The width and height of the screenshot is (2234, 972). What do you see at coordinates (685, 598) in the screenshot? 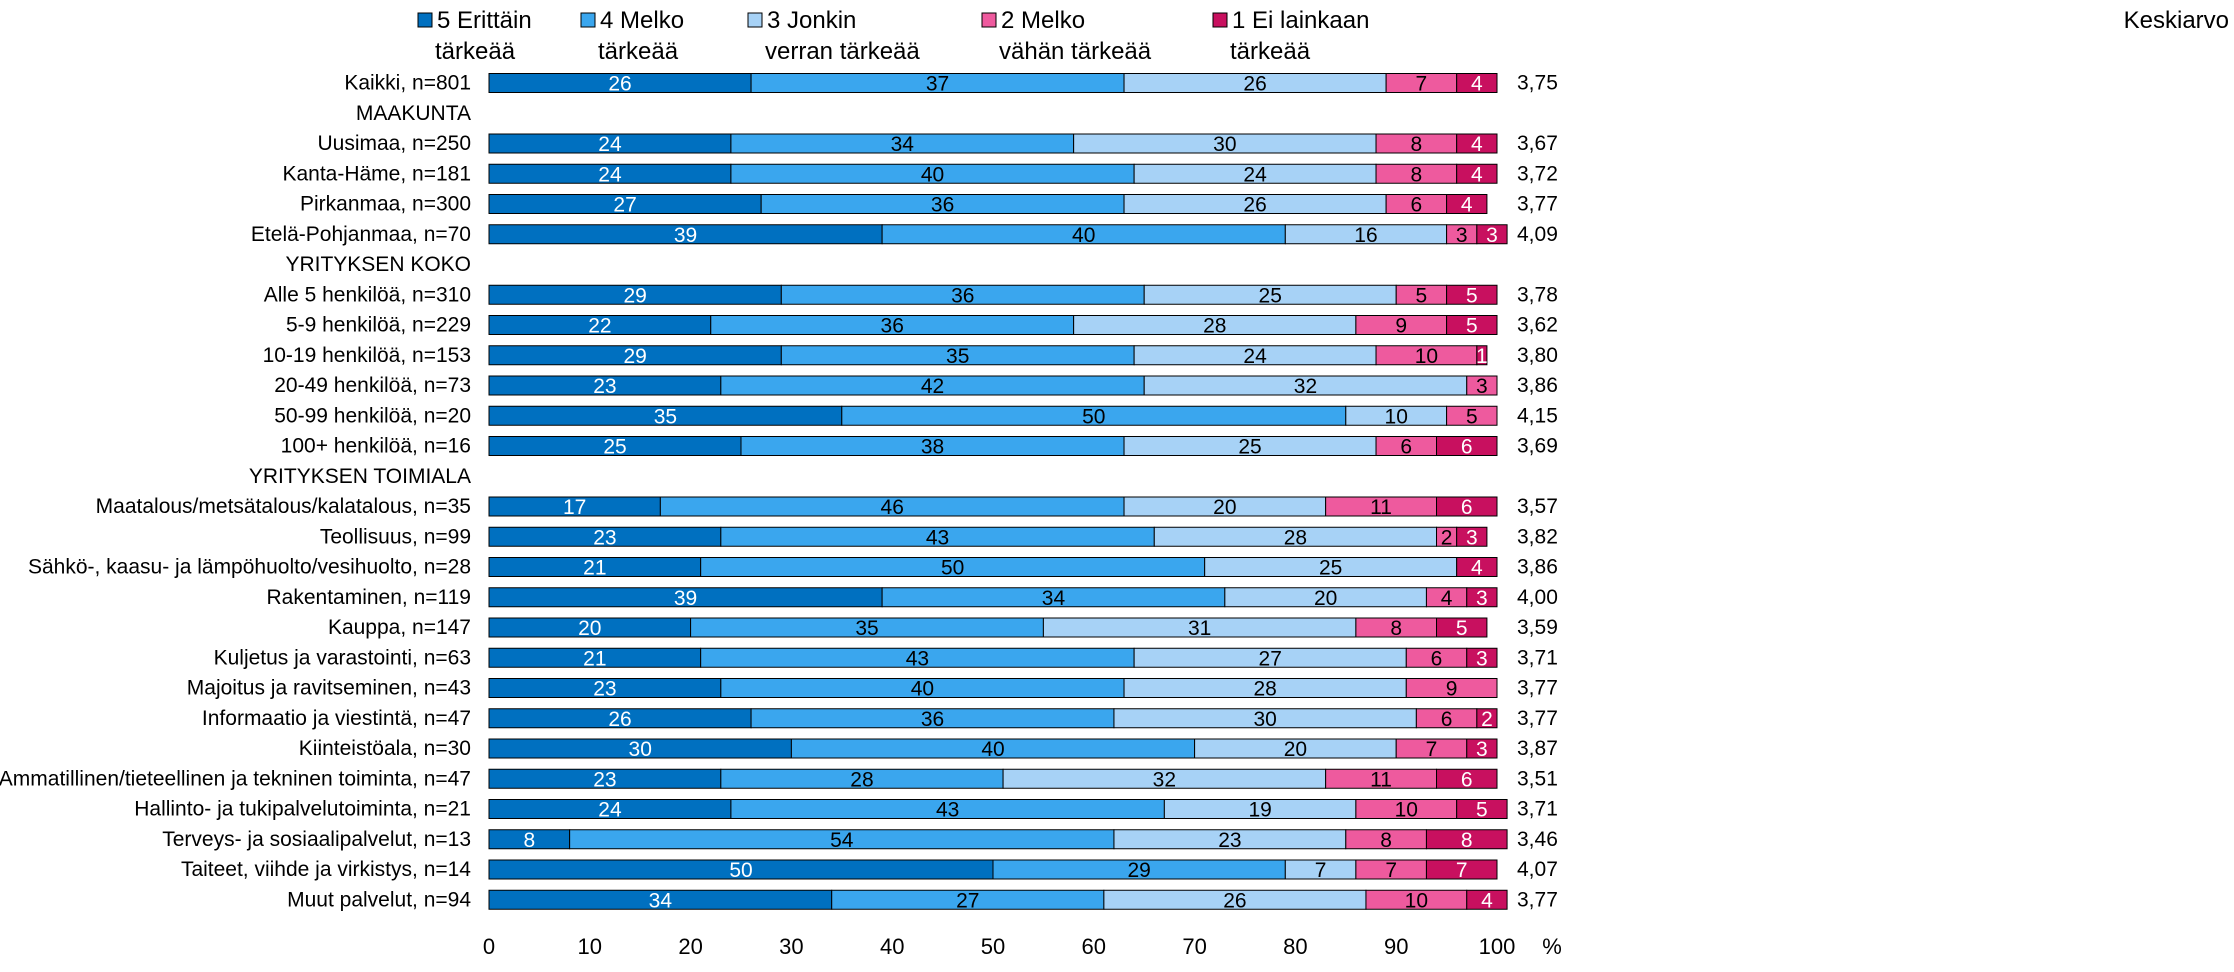
I see `data-label: 39` at bounding box center [685, 598].